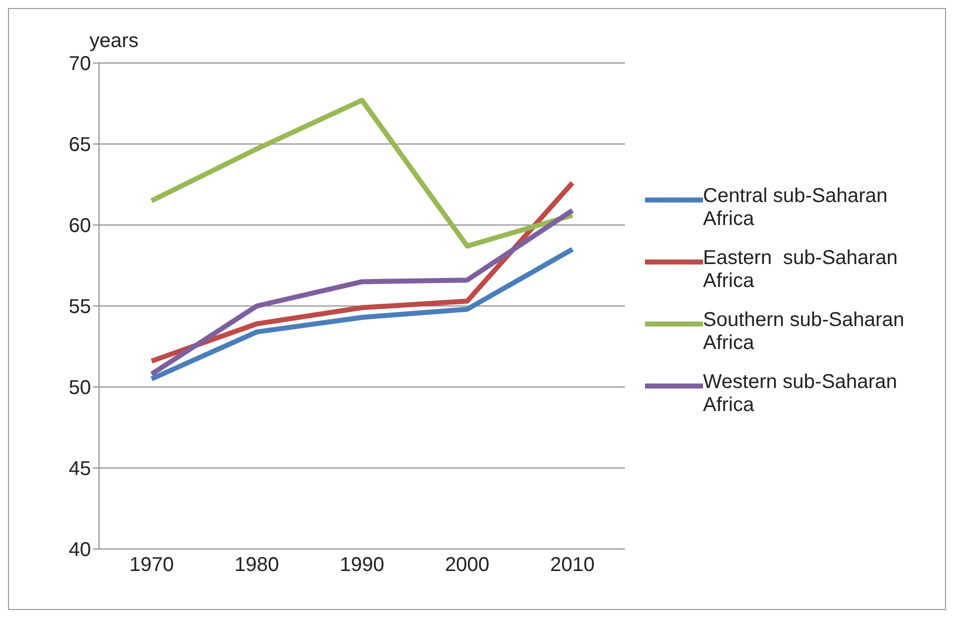  What do you see at coordinates (804, 332) in the screenshot?
I see `legend-label: Southern sub-Saharan Africa` at bounding box center [804, 332].